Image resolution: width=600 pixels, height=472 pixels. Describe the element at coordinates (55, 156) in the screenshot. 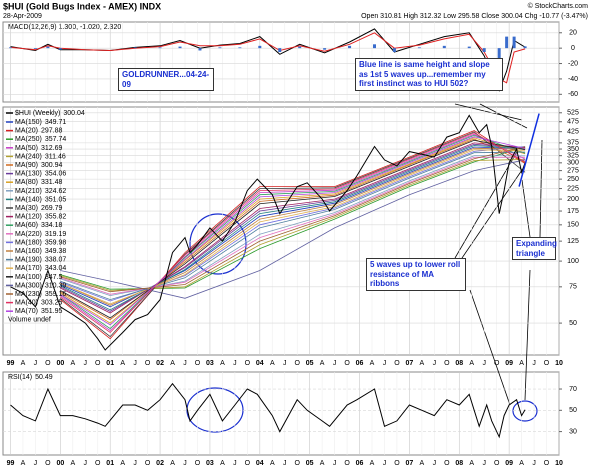

I see `legend-value: 311.46` at that location.